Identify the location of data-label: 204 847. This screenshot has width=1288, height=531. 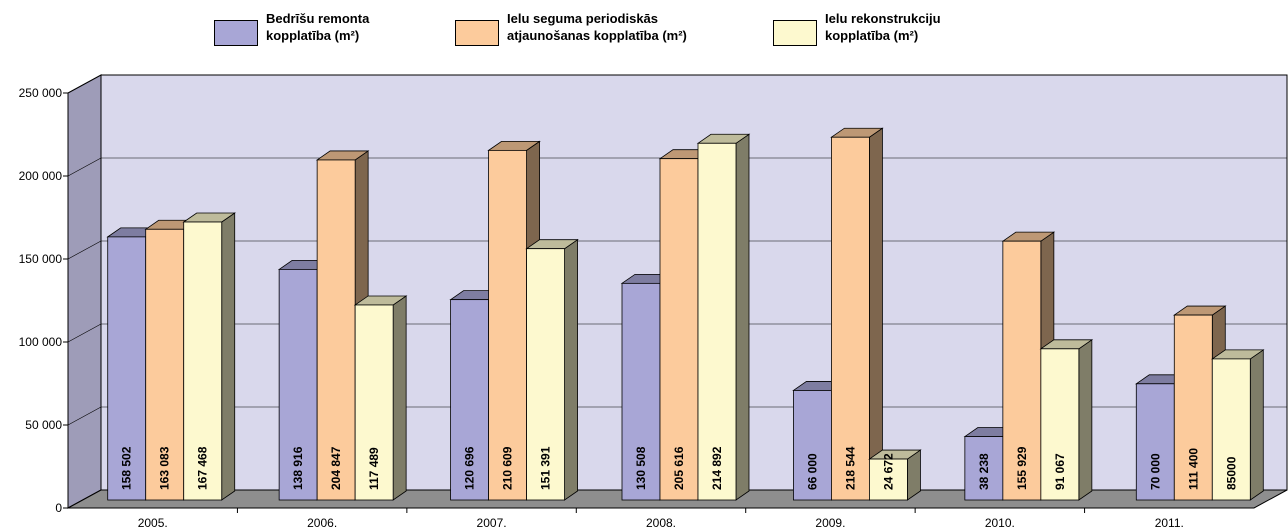
(336, 468).